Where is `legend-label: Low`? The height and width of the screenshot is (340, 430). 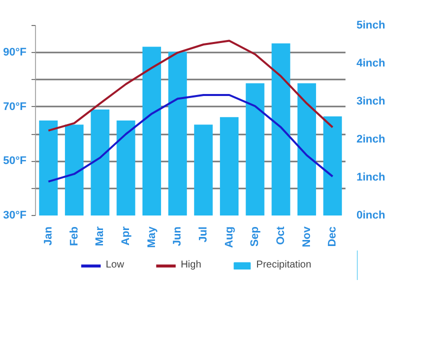 legend-label: Low is located at coordinates (116, 265).